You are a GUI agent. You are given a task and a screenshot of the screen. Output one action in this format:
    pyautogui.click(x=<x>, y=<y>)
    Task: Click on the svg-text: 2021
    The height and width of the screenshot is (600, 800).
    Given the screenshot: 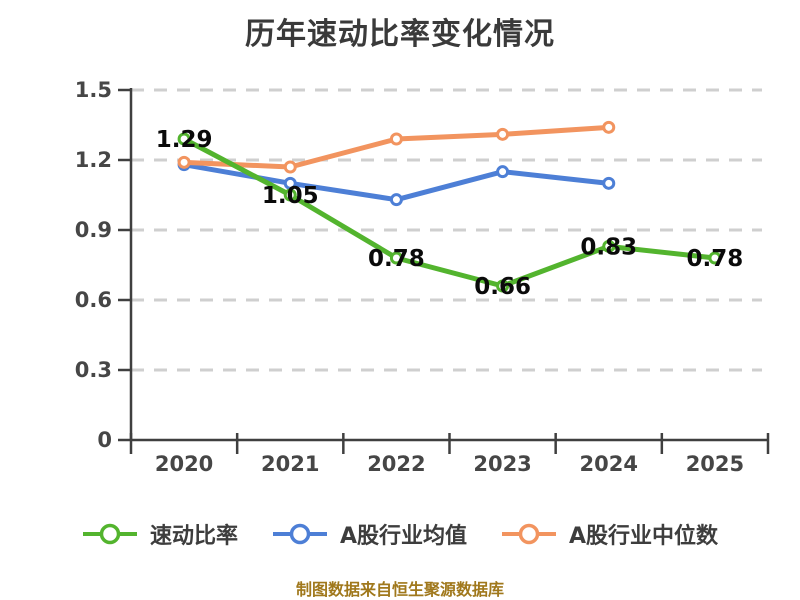 What is the action you would take?
    pyautogui.click(x=290, y=464)
    